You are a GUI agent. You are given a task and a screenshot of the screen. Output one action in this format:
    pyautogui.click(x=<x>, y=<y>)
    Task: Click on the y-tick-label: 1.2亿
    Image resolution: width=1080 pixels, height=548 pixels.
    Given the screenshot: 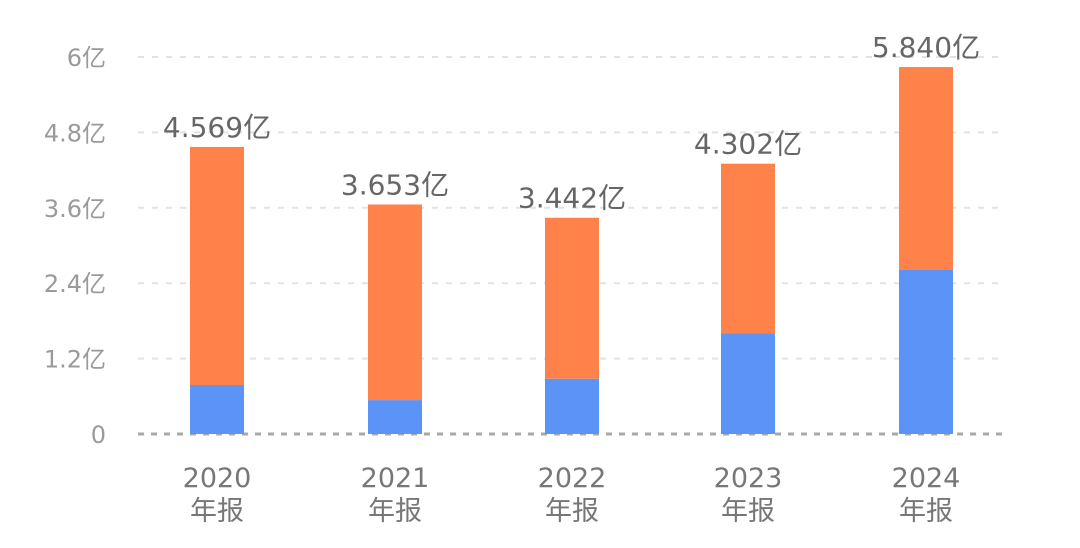 What is the action you would take?
    pyautogui.click(x=75, y=360)
    